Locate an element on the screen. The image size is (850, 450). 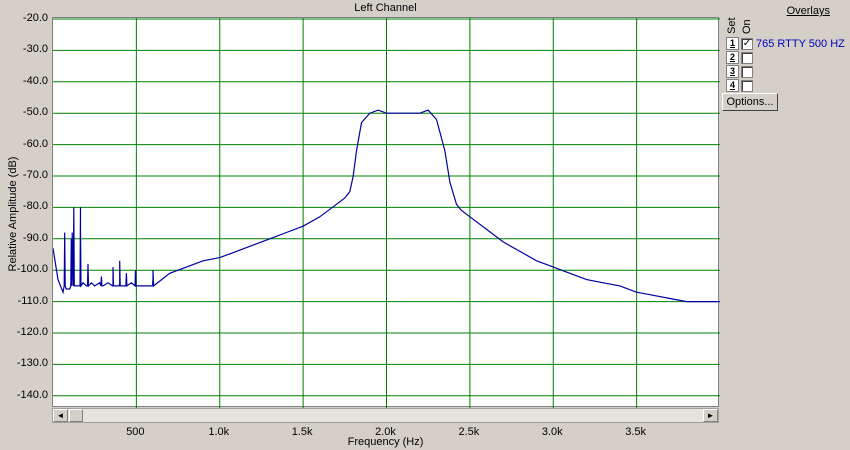
y-tick-label: -90.0 is located at coordinates (35, 237).